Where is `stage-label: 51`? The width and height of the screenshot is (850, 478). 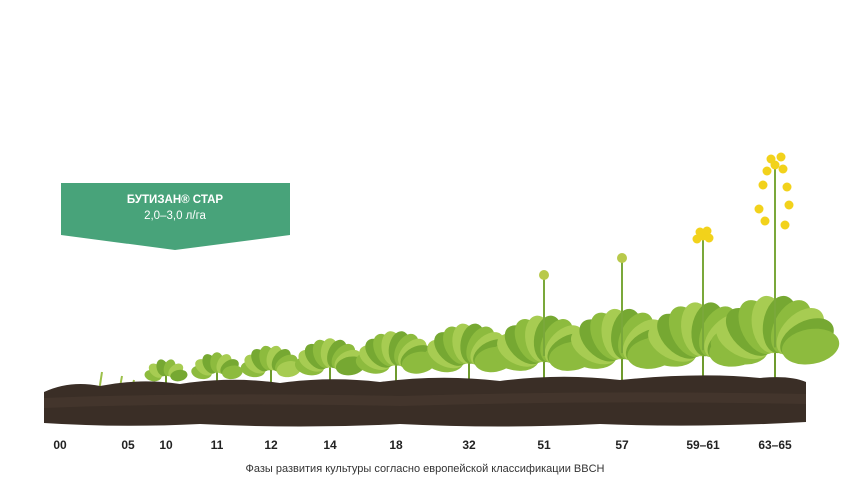
stage-label: 51 is located at coordinates (544, 445).